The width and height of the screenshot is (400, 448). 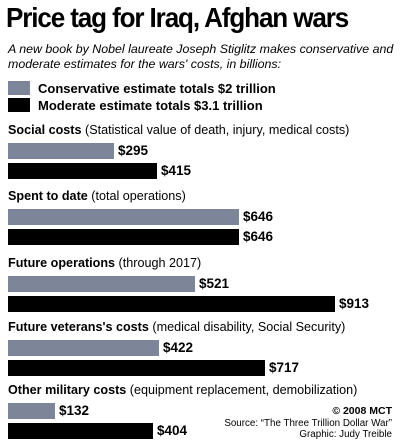 What do you see at coordinates (83, 348) in the screenshot?
I see `bar-future-veterans-s-costs-conservative` at bounding box center [83, 348].